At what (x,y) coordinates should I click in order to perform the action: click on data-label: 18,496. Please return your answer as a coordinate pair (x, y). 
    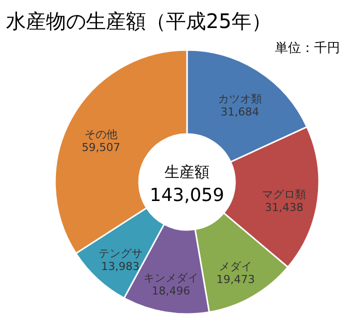
    Looking at the image, I should click on (171, 291).